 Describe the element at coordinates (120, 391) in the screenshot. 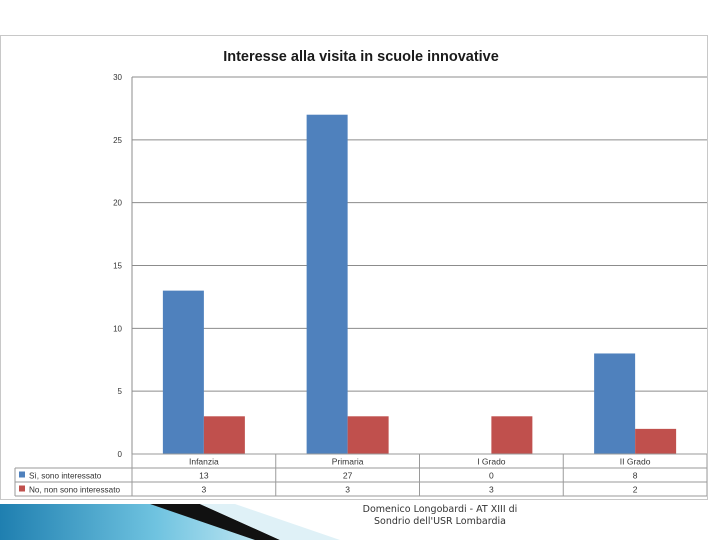

I see `y-tick-label: 5` at that location.